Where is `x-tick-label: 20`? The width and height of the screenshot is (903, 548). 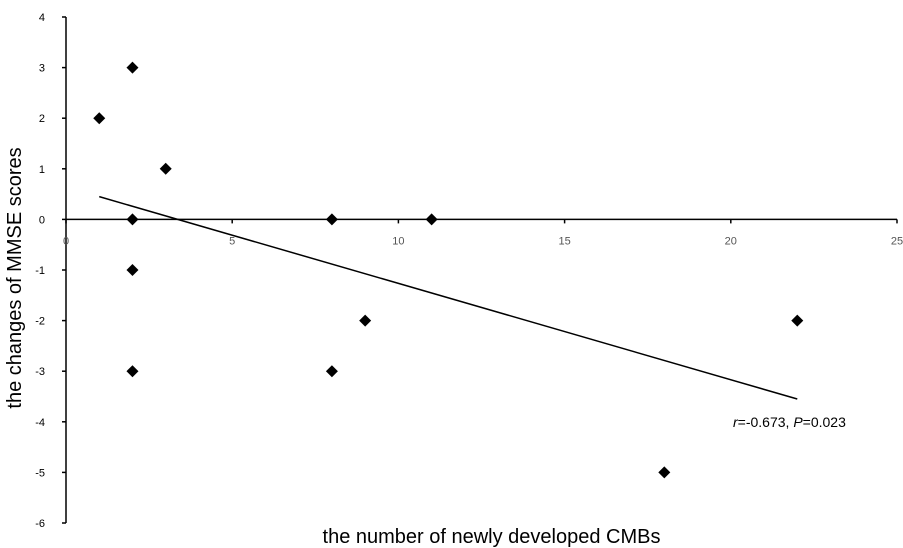 x-tick-label: 20 is located at coordinates (731, 241).